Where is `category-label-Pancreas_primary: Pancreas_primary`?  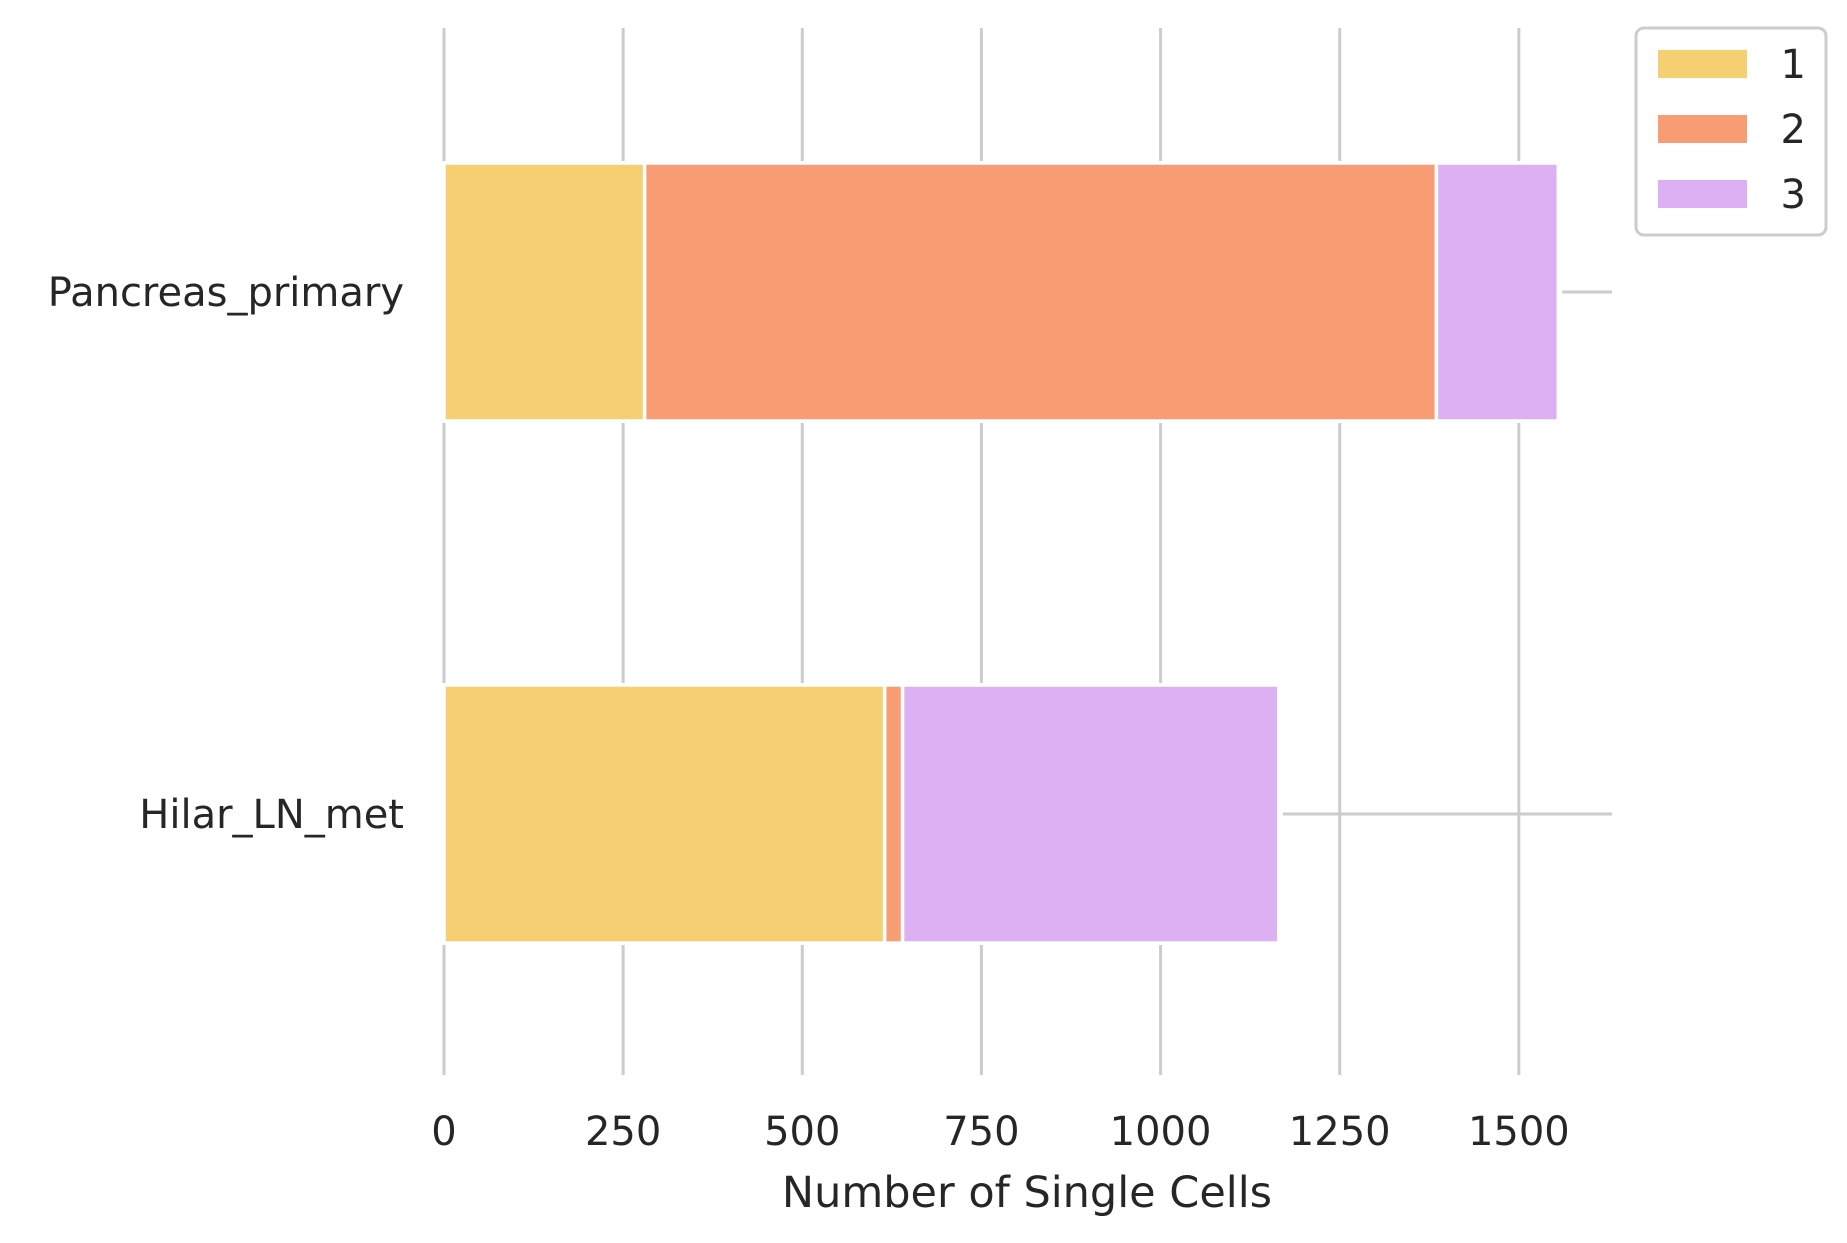
category-label-Pancreas_primary: Pancreas_primary is located at coordinates (226, 293).